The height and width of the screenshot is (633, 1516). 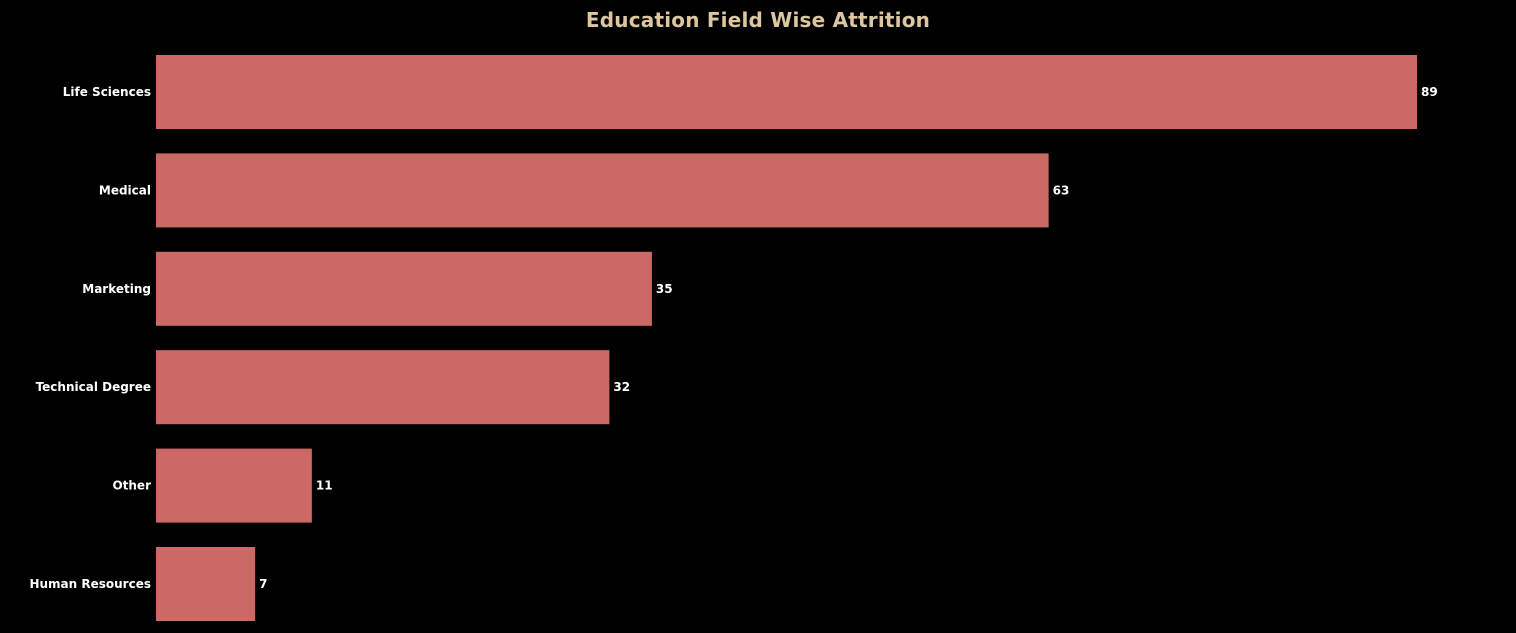 What do you see at coordinates (664, 289) in the screenshot?
I see `value-label-marketing: 35` at bounding box center [664, 289].